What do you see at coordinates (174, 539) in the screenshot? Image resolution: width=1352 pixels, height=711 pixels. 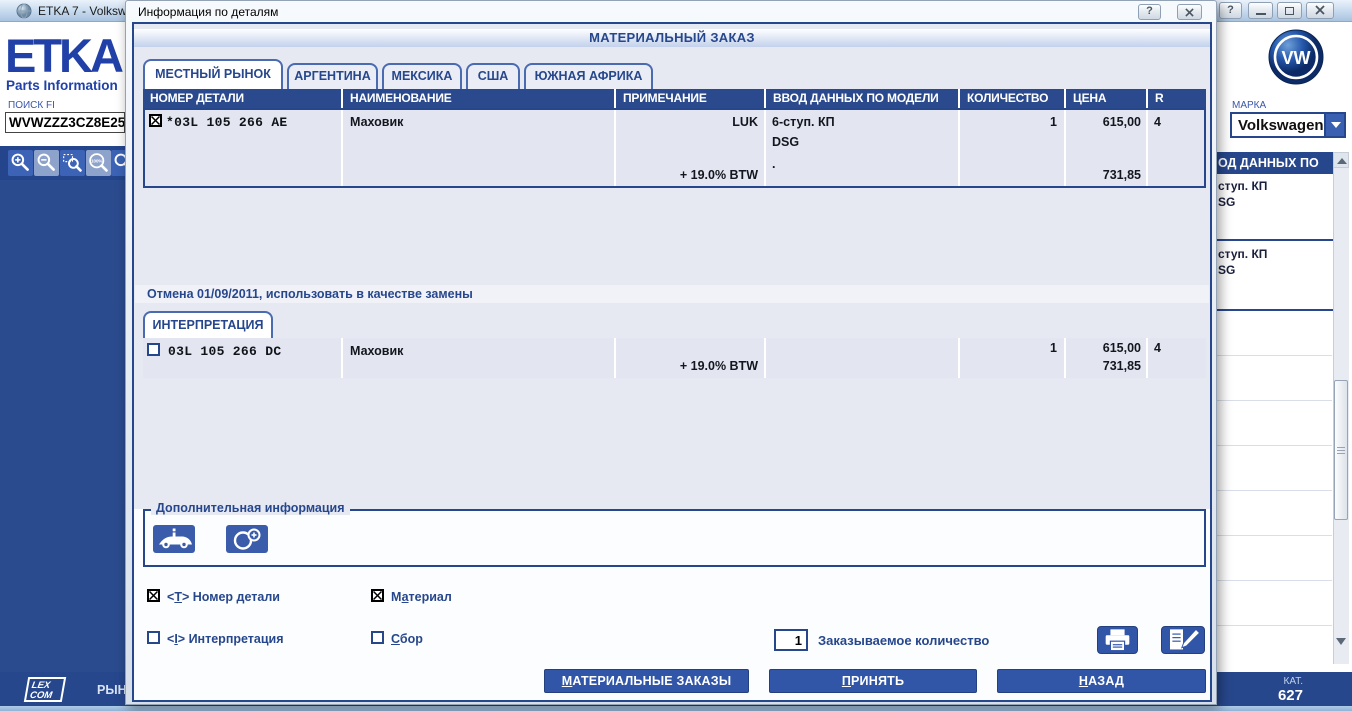 I see `vehicle-info-icon` at bounding box center [174, 539].